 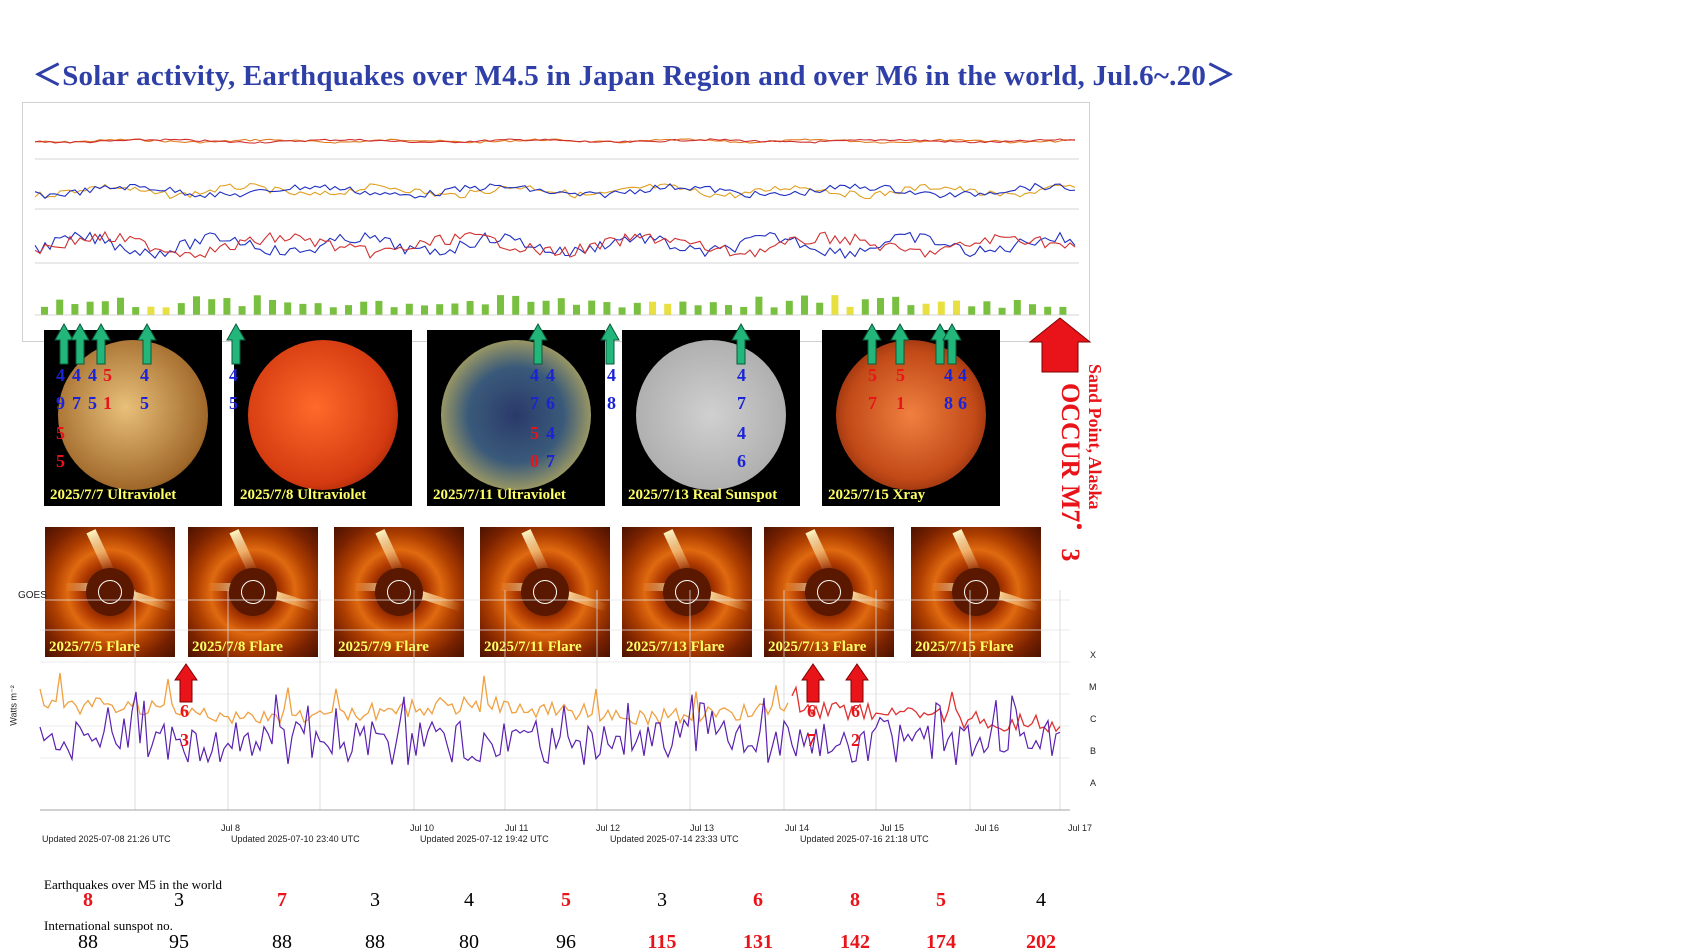 I want to click on sun-image-caption: 2025/7/8 Ultraviolet, so click(x=303, y=495).